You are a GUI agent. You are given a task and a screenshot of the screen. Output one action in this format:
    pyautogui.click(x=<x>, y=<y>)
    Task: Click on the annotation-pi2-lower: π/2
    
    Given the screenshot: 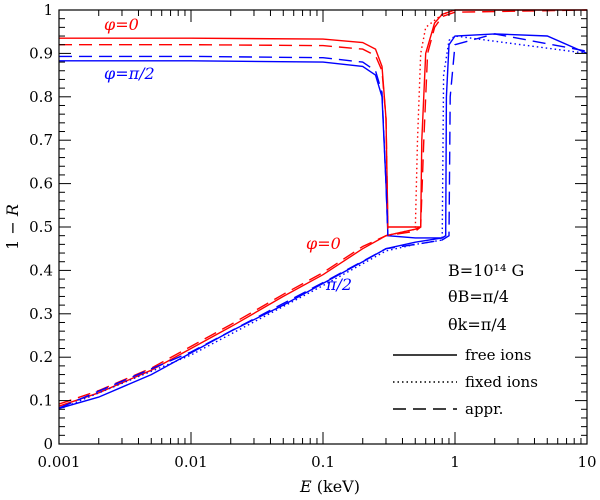 What is the action you would take?
    pyautogui.click(x=338, y=284)
    